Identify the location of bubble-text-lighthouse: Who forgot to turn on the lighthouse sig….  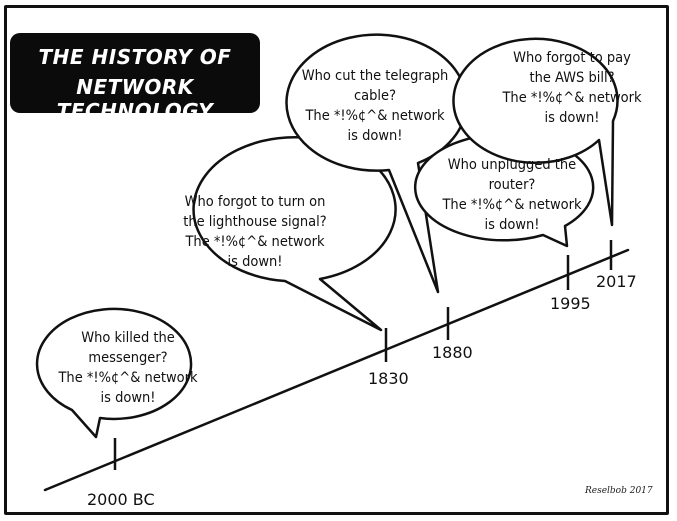
(255, 232).